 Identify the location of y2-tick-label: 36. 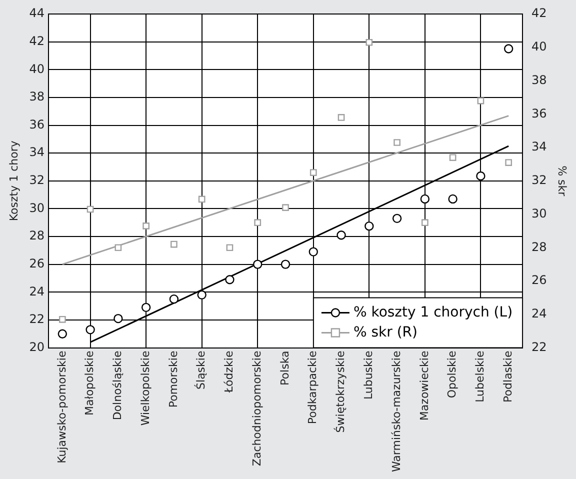
(539, 113).